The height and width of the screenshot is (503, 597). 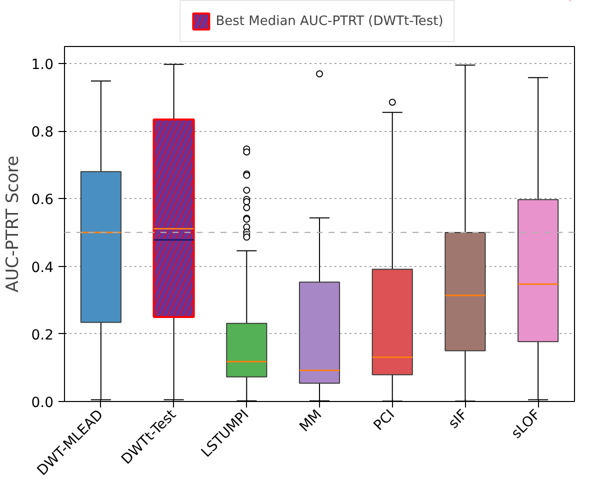 I want to click on y-tick-label: 0.8, so click(x=42, y=132).